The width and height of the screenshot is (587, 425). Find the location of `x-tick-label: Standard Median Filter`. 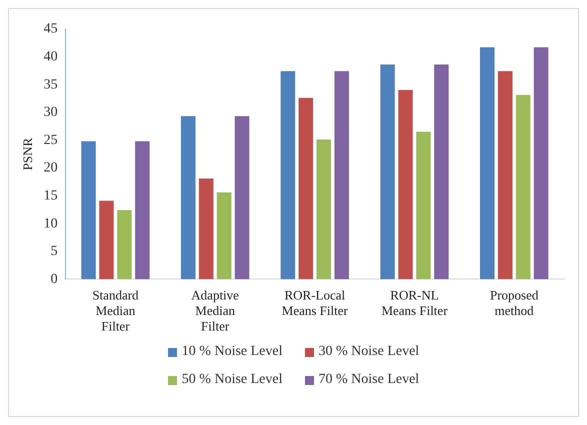

x-tick-label: Standard Median Filter is located at coordinates (116, 310).